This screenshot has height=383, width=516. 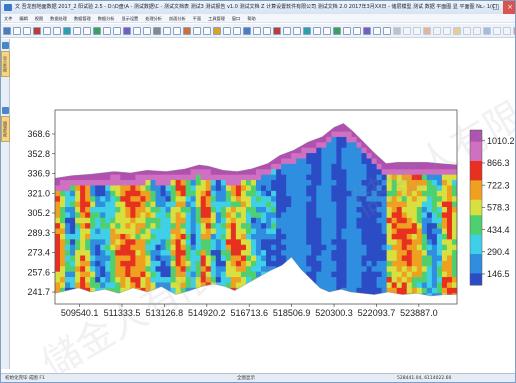 I want to click on maximize-icon: □, so click(x=496, y=7).